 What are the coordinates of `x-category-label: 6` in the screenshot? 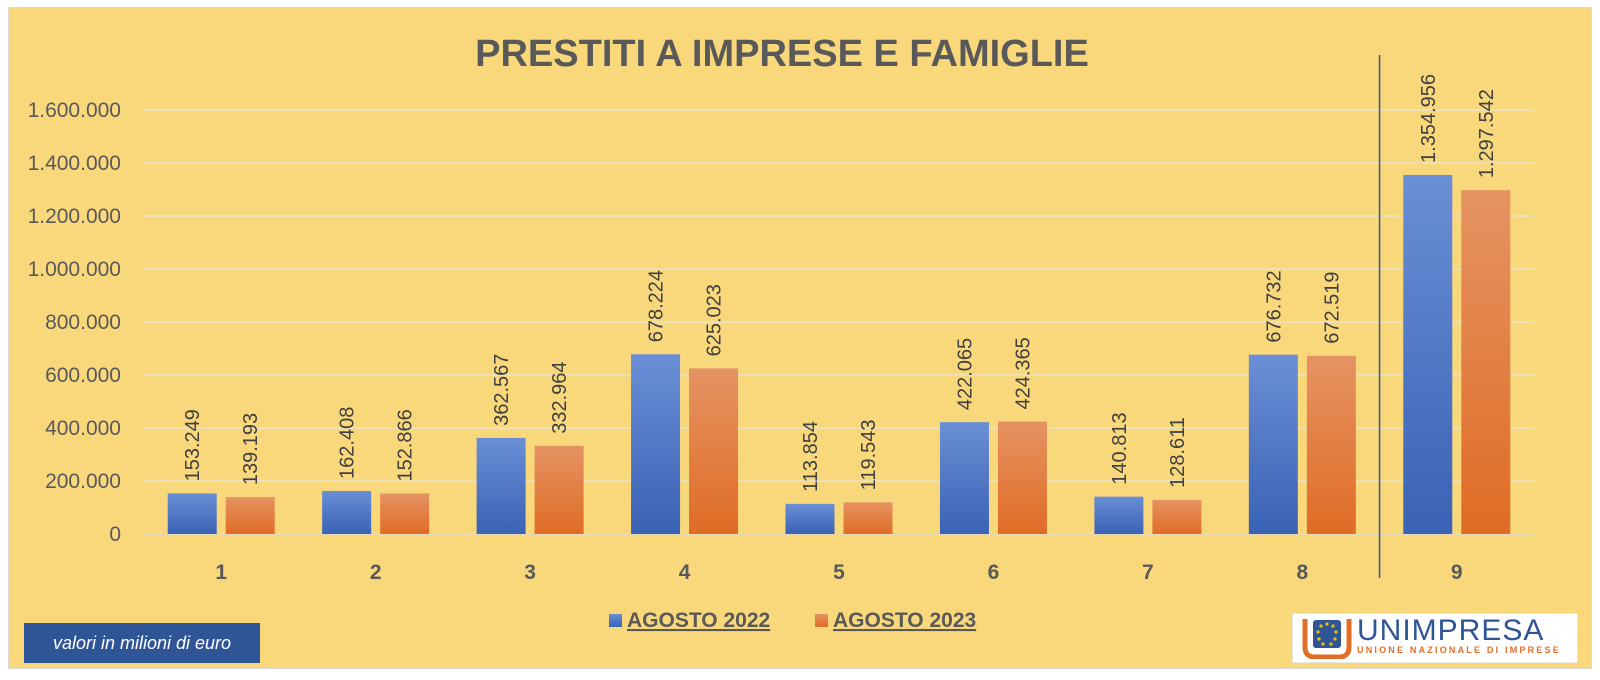 It's located at (994, 572).